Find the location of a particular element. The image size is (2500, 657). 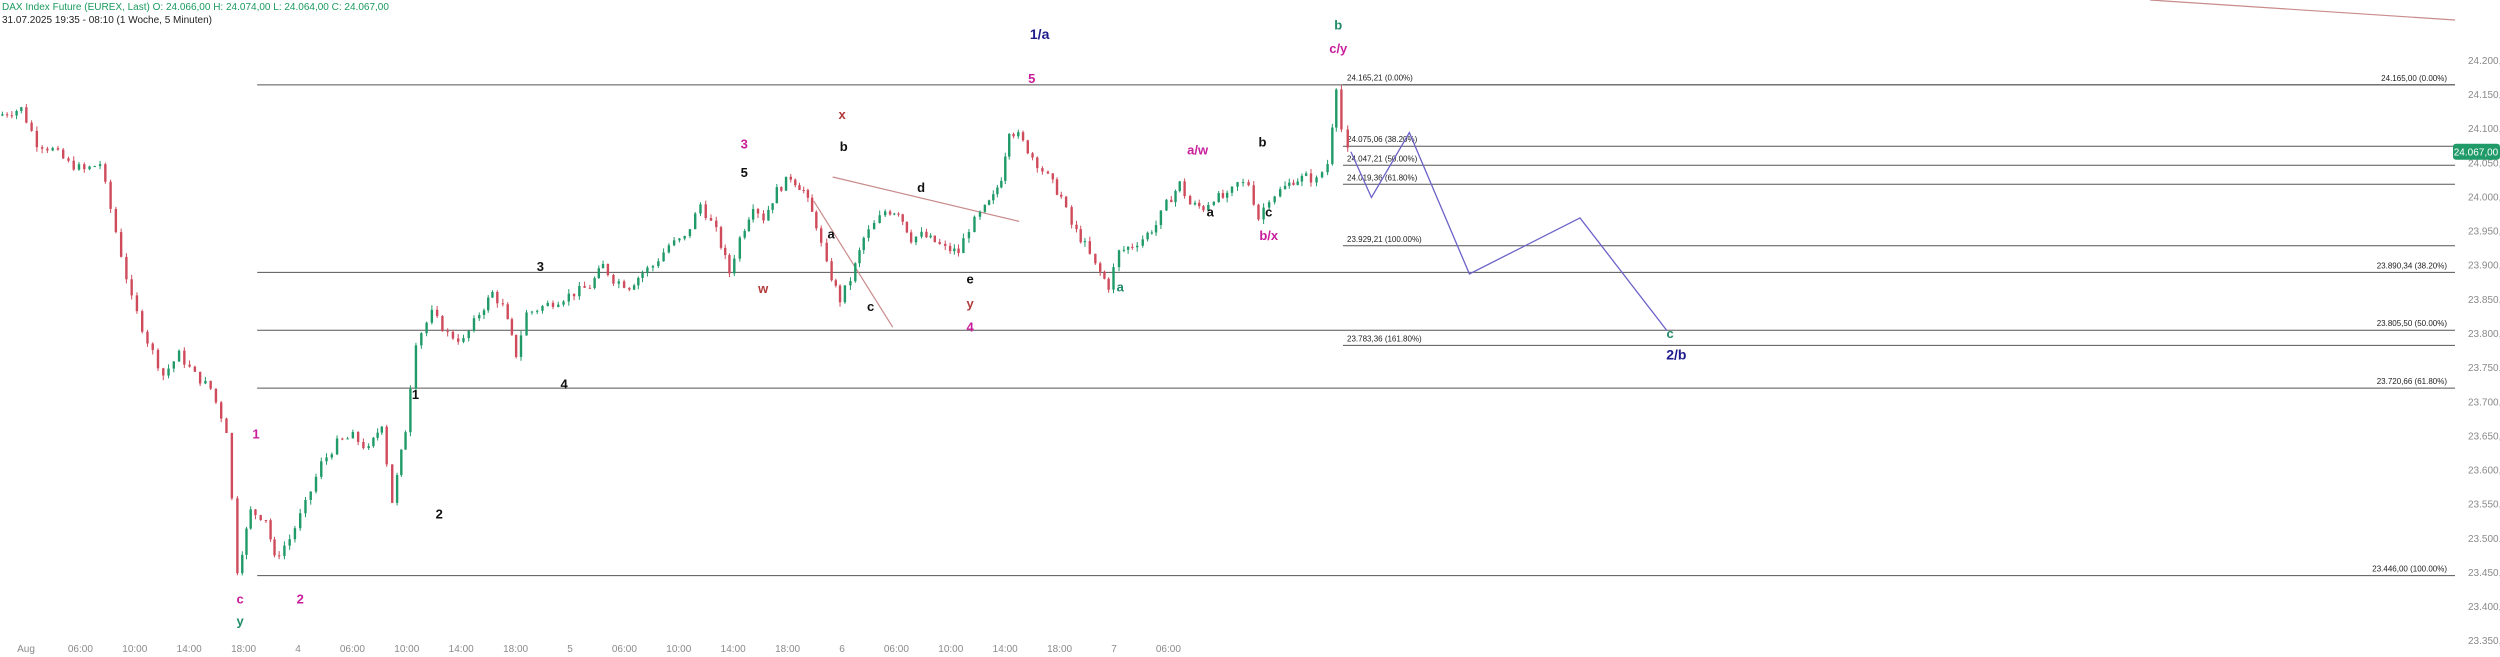

wave-label: 3 is located at coordinates (744, 143).